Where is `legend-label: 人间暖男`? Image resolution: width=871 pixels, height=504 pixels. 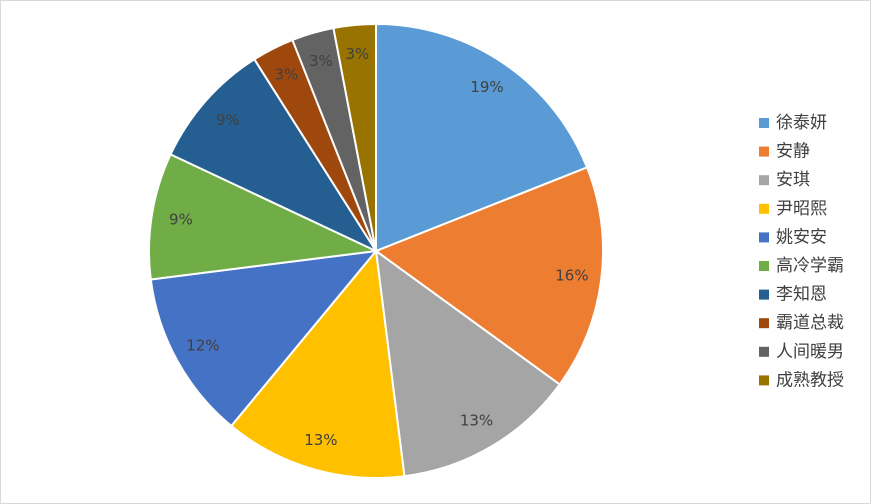
legend-label: 人间暖男 is located at coordinates (810, 352).